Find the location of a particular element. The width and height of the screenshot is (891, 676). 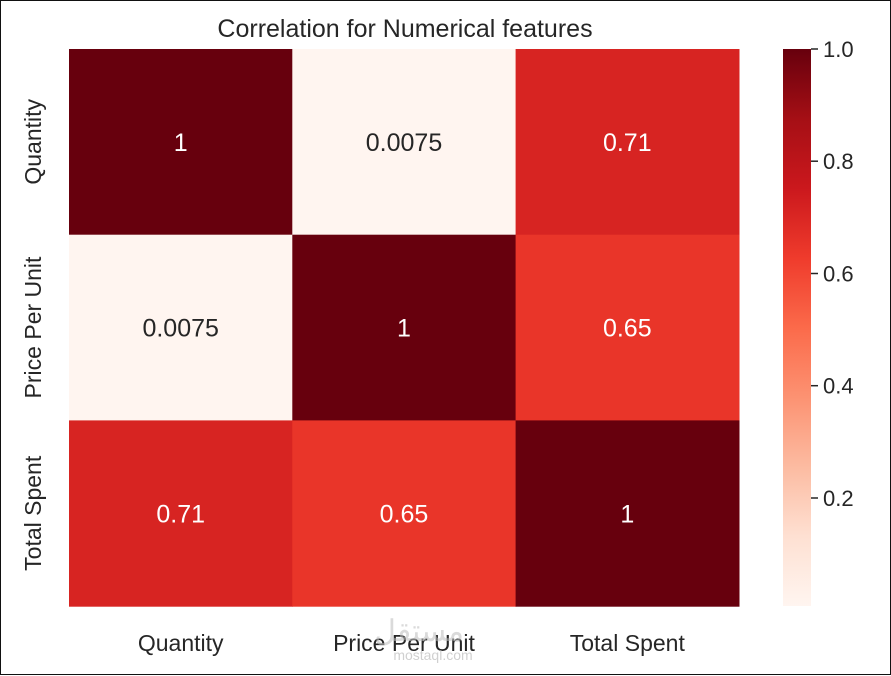

watermark: مستقل mostaql.com is located at coordinates (423, 639).